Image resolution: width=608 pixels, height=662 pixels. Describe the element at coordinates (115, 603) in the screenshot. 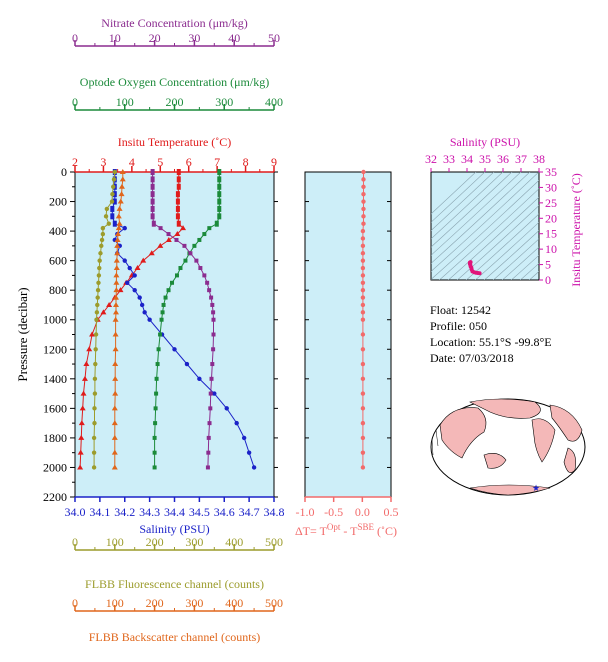

I see `backscatter-tick-label: 100` at that location.